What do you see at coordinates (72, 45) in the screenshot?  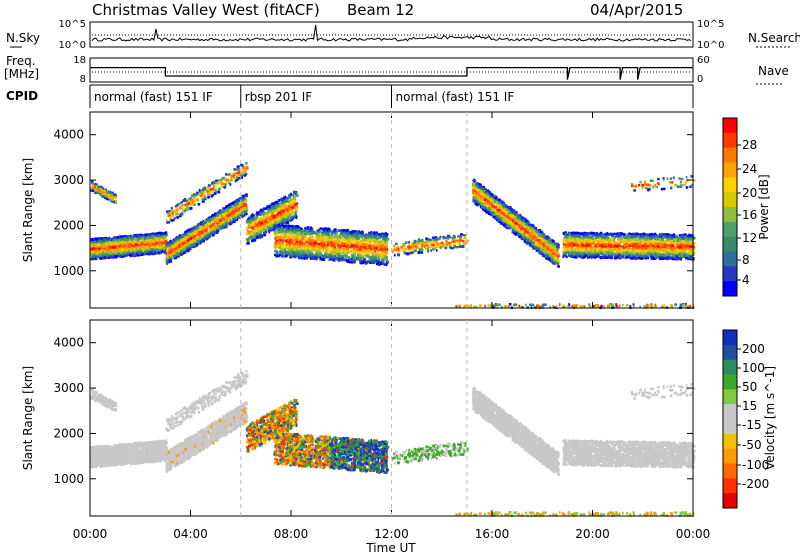 I see `noise-tick-left-low: 10^0` at bounding box center [72, 45].